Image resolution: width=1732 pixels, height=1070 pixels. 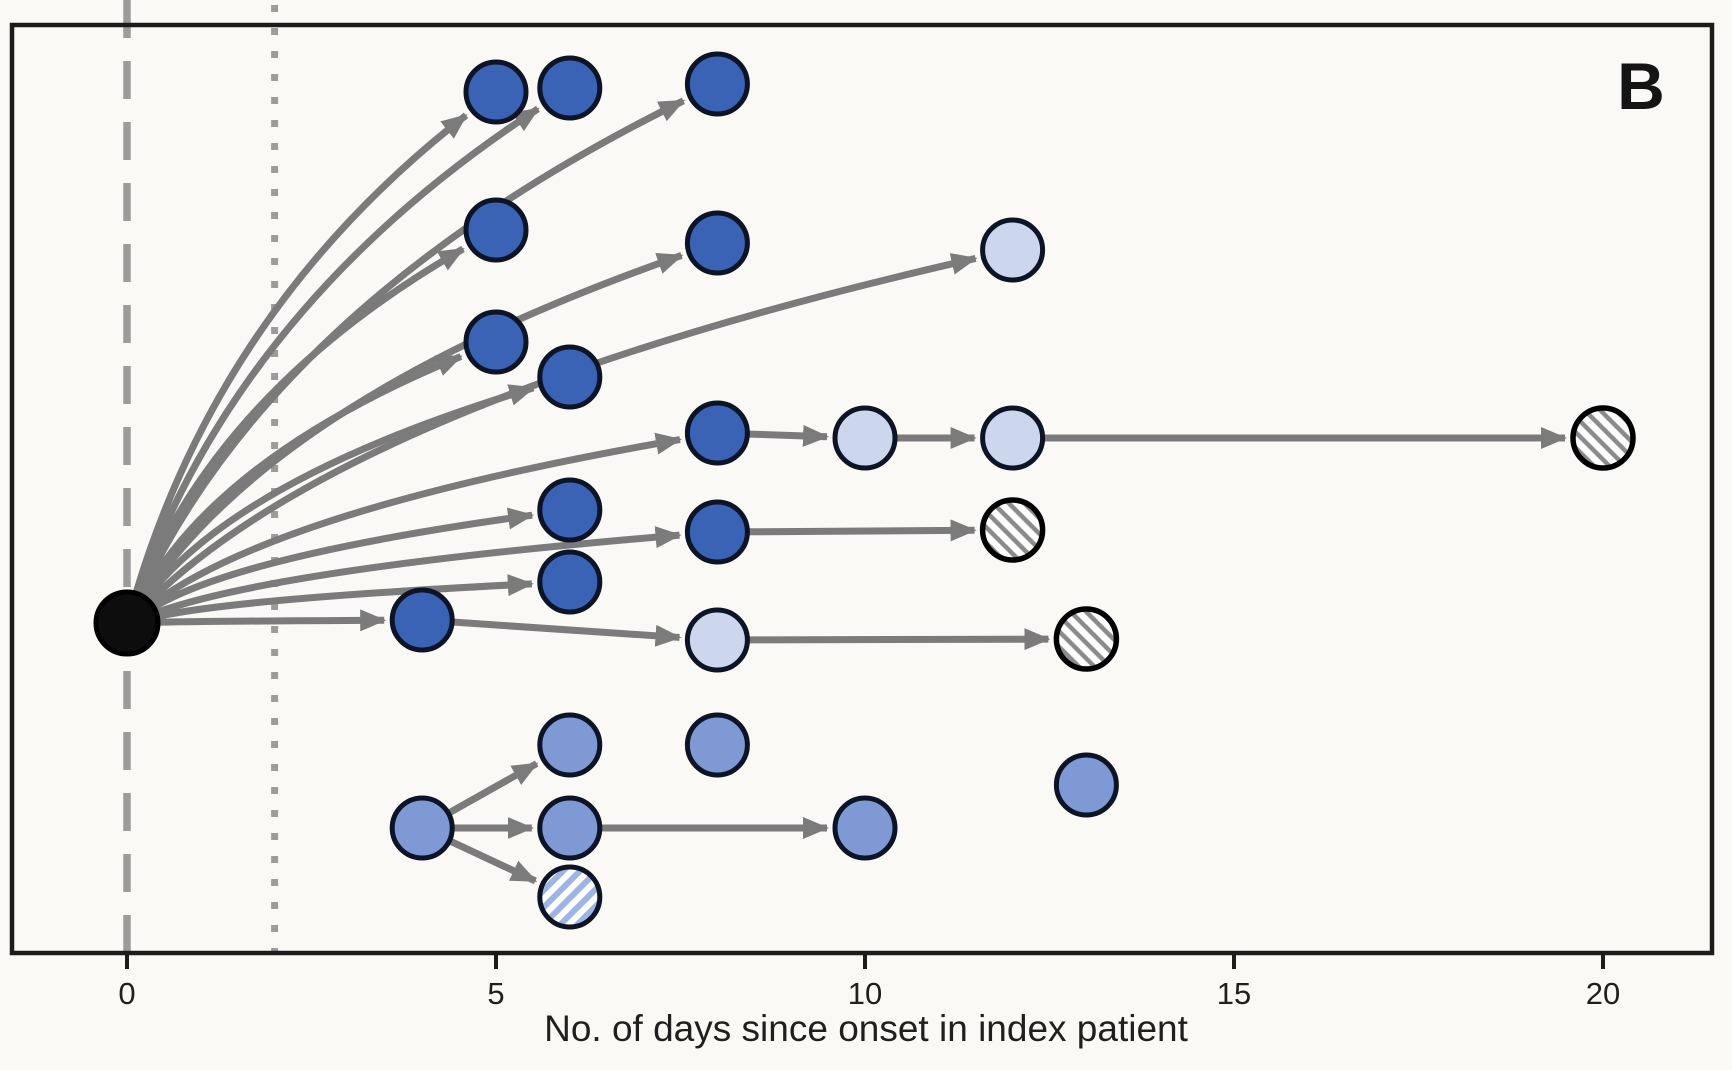 I want to click on case-node-hatch_blue, so click(x=570, y=897).